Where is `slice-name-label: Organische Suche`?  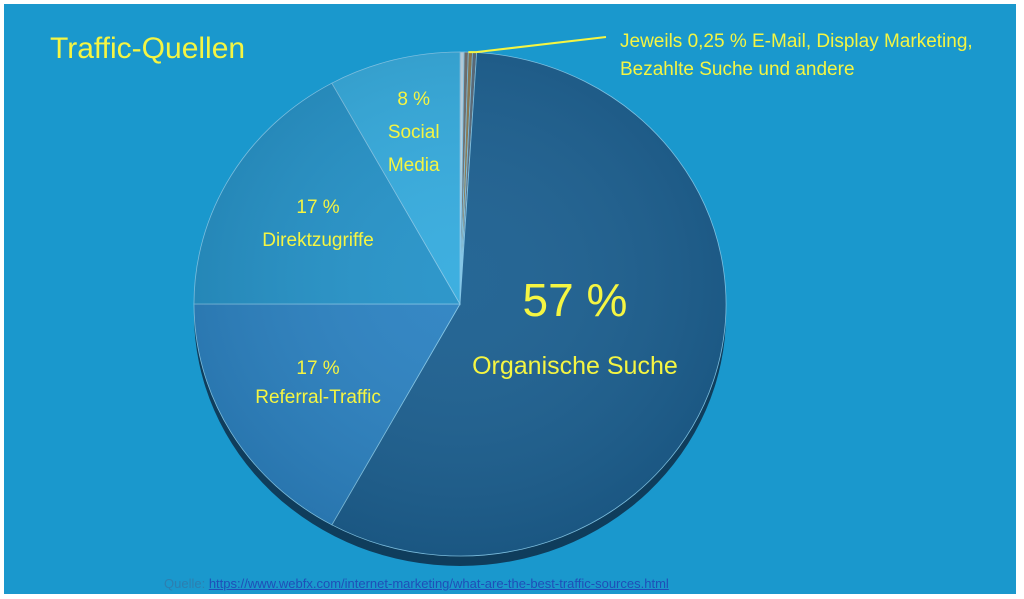
slice-name-label: Organische Suche is located at coordinates (575, 366).